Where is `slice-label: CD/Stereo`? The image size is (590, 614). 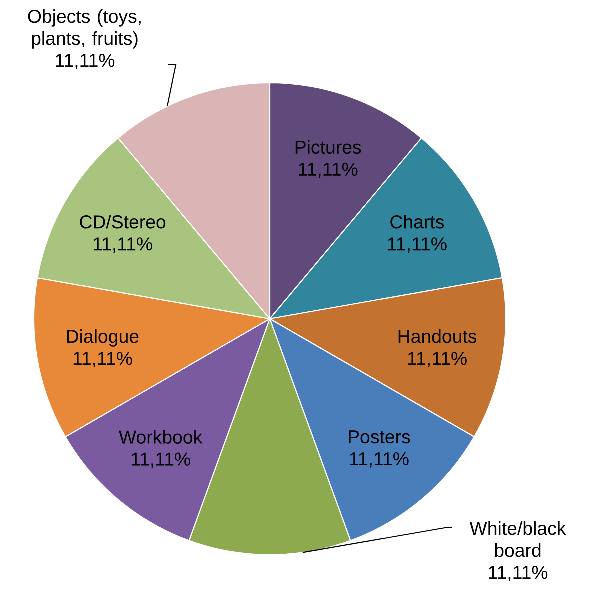 slice-label: CD/Stereo is located at coordinates (123, 222).